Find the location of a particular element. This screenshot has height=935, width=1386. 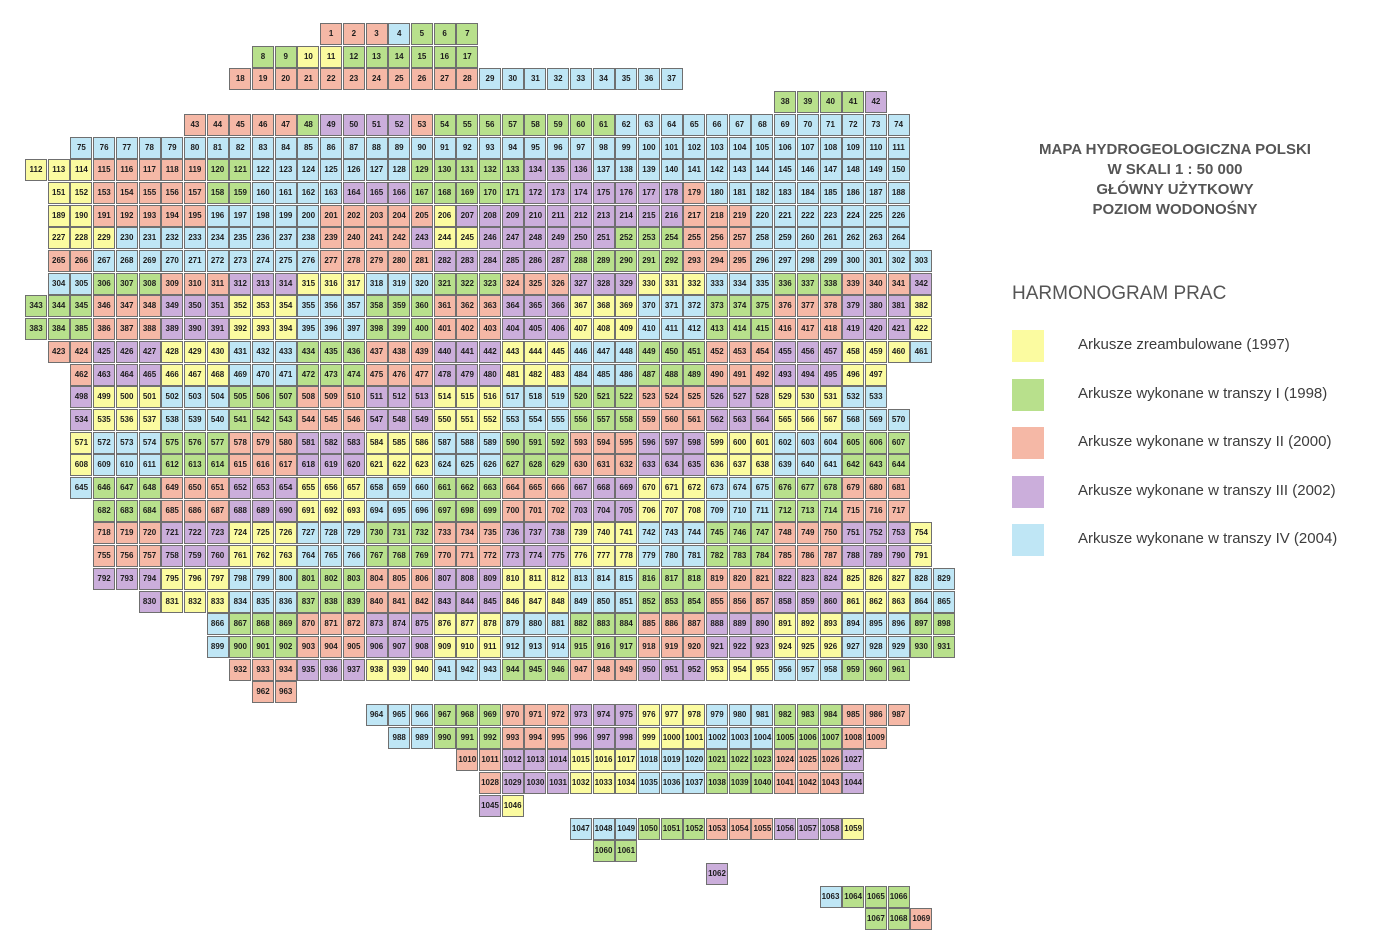

map-sheet-302: 302 is located at coordinates (898, 261).